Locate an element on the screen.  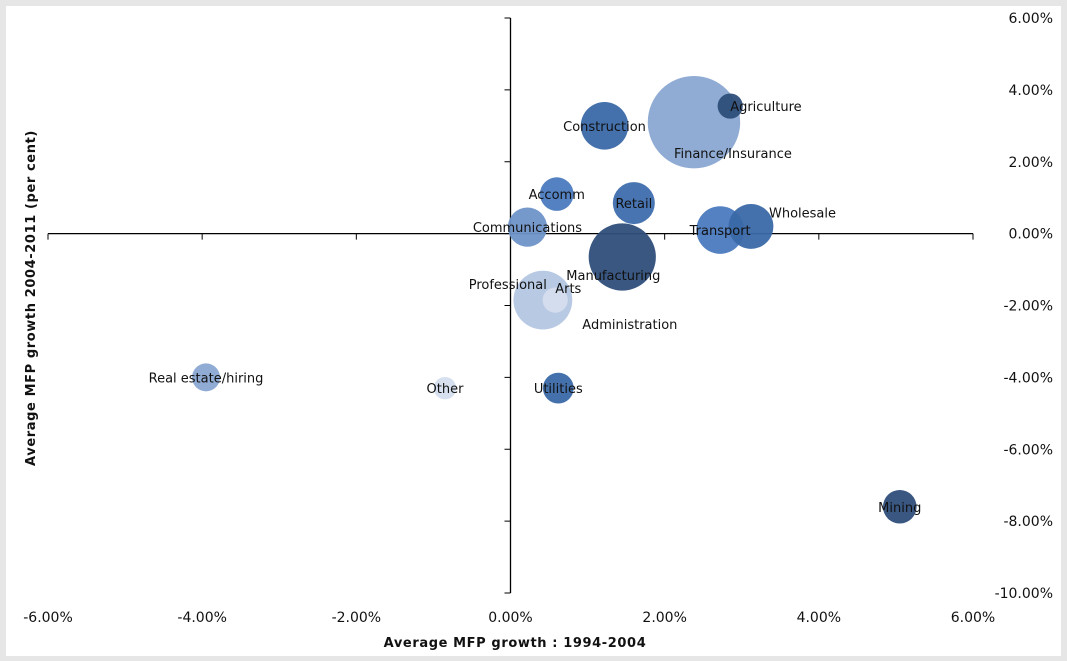
bubble-label: Administration is located at coordinates (629, 325).